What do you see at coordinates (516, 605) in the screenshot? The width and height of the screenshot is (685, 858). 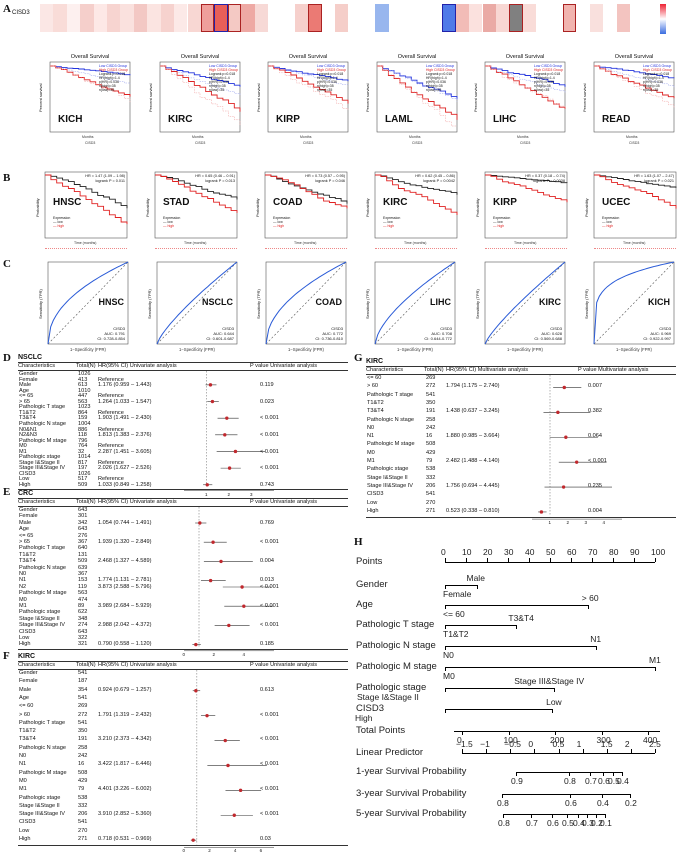 I see `age-axis` at bounding box center [516, 605].